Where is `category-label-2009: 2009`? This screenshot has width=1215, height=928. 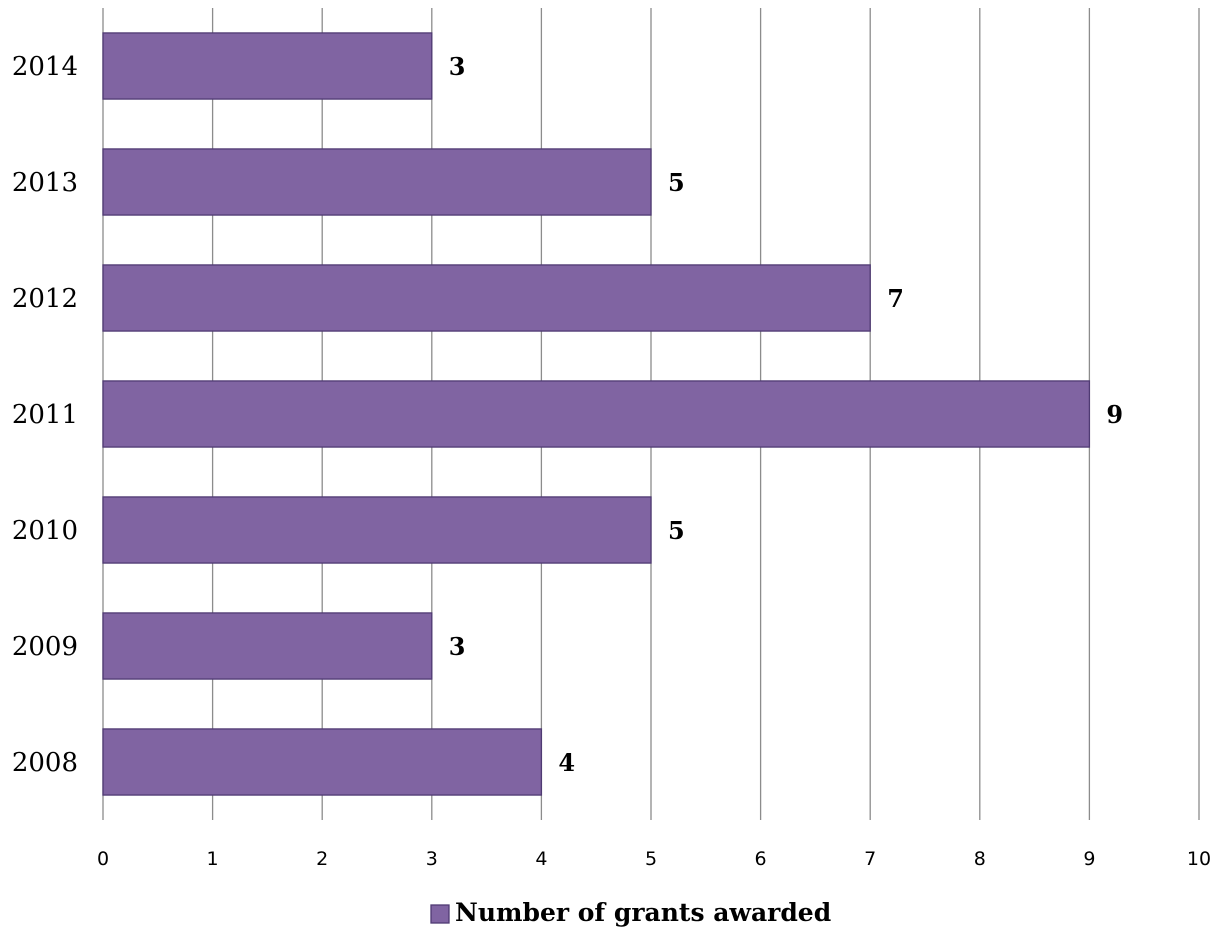 category-label-2009: 2009 is located at coordinates (45, 647).